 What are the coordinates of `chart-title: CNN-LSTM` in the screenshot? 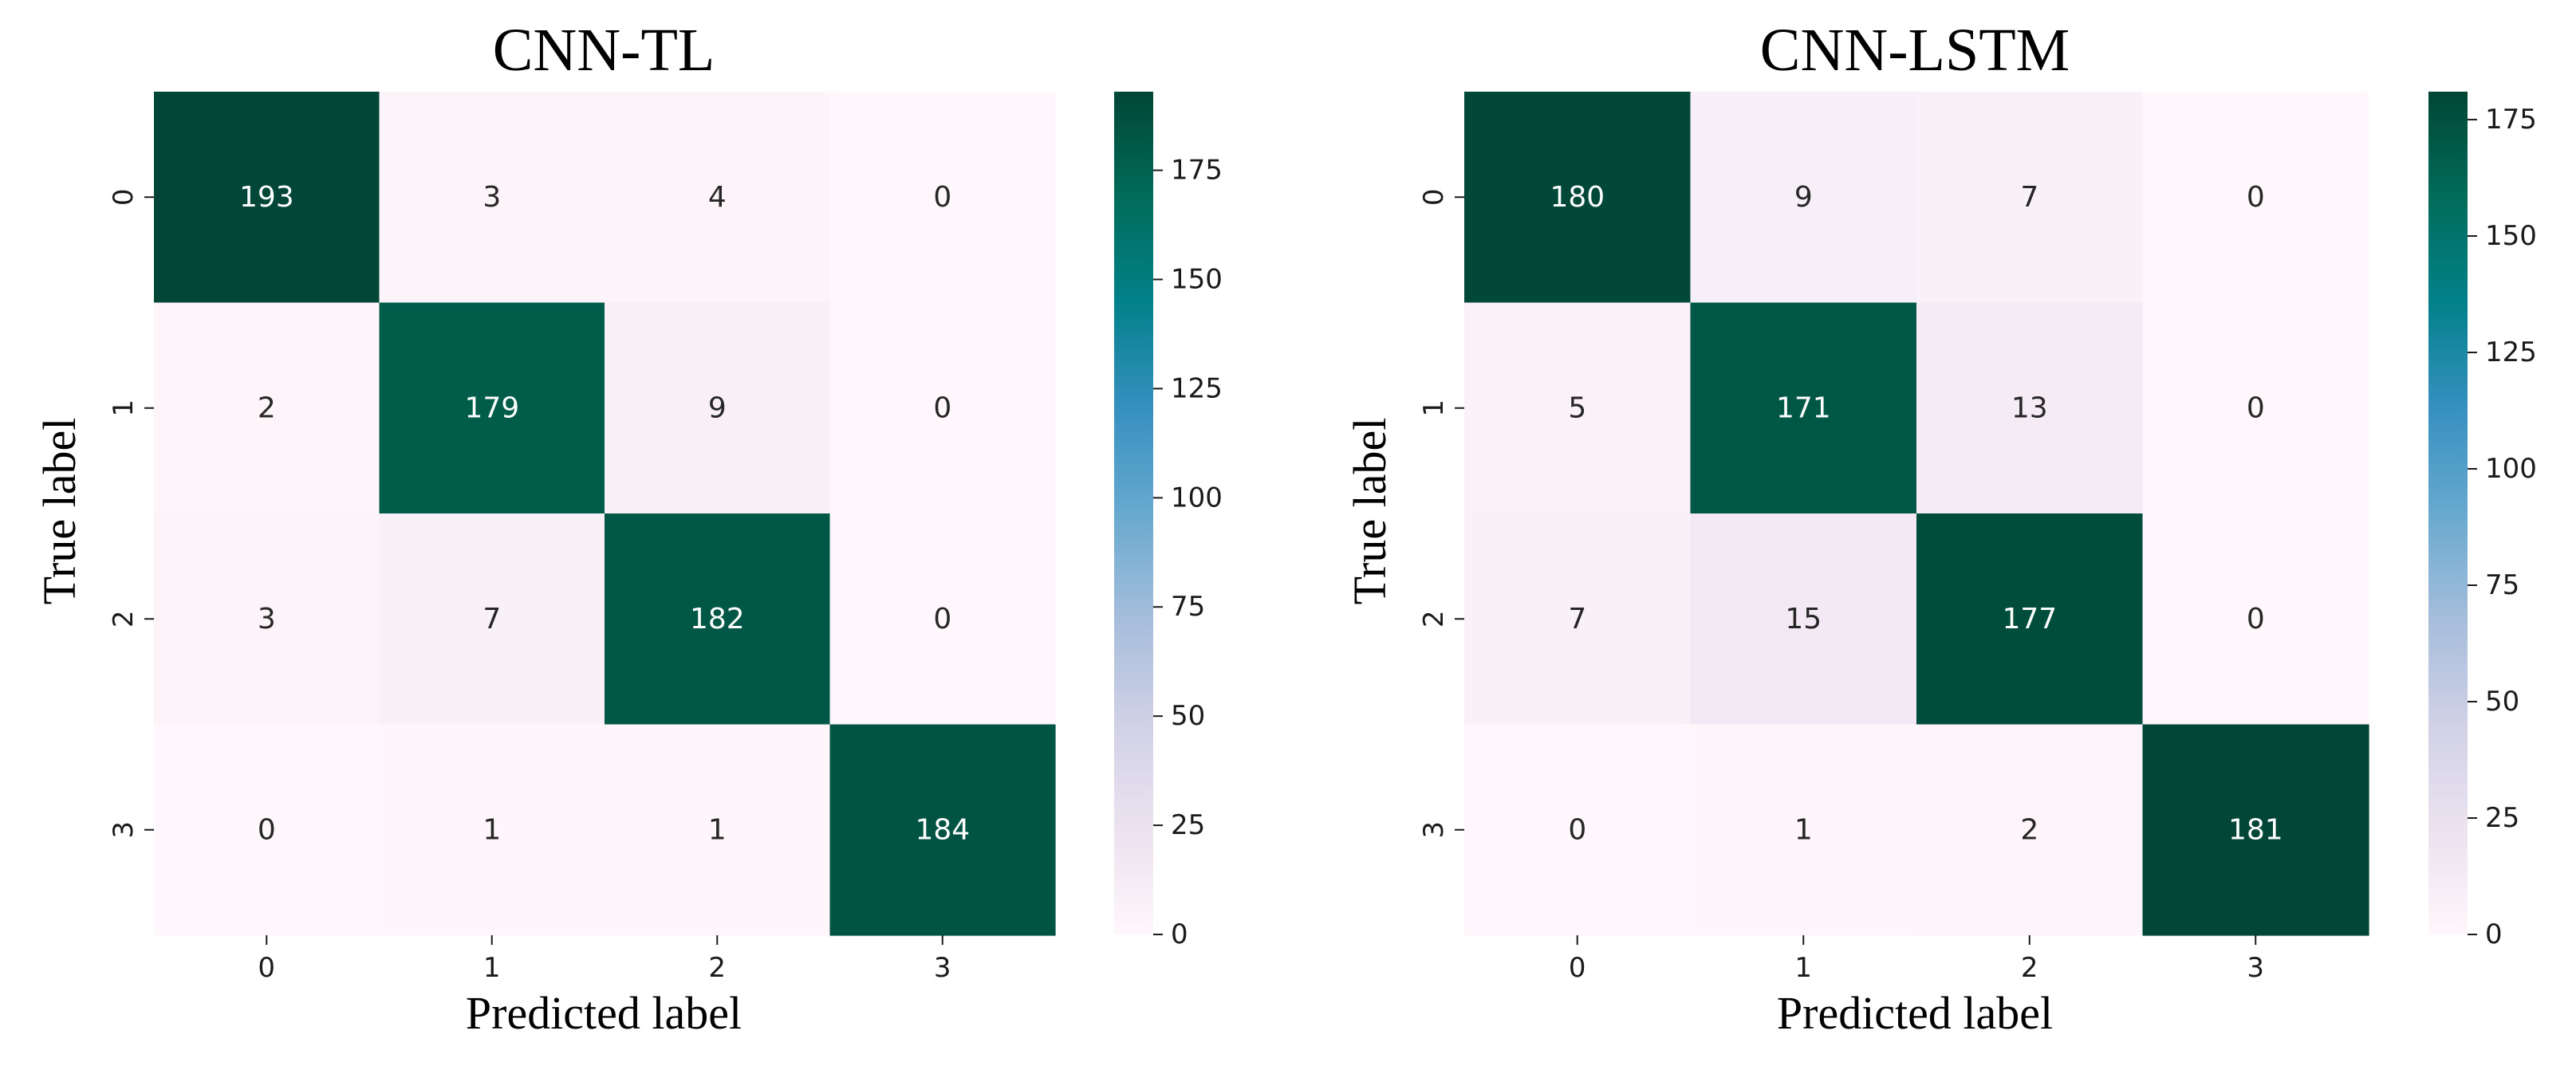 It's located at (1915, 50).